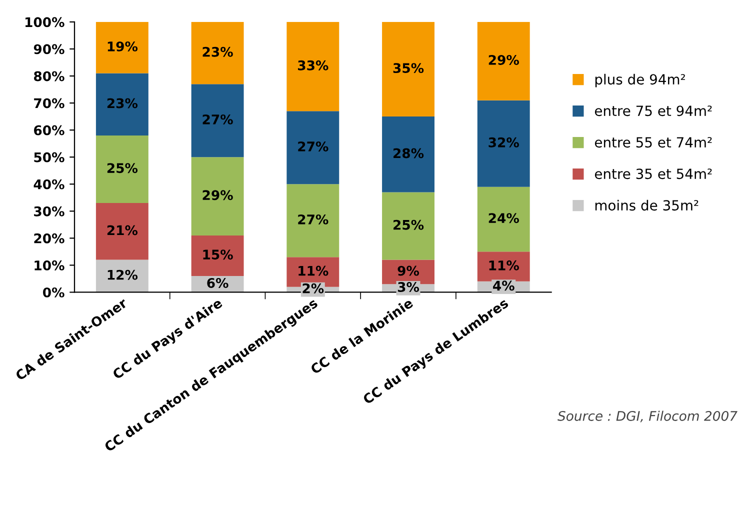 The width and height of the screenshot is (745, 510). What do you see at coordinates (123, 275) in the screenshot?
I see `data-label: 12%` at bounding box center [123, 275].